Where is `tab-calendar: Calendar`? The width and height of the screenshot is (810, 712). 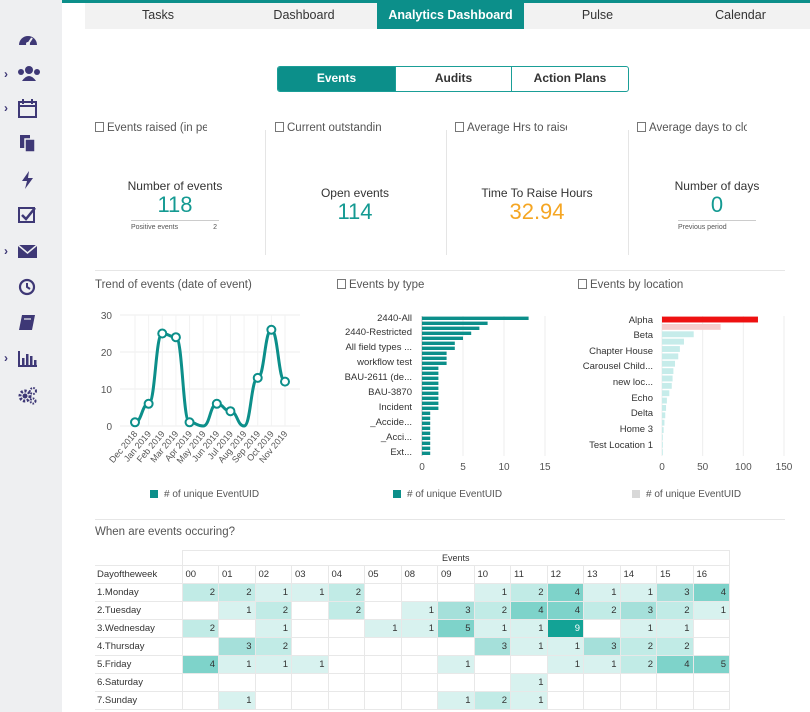
tab-calendar: Calendar is located at coordinates (740, 15).